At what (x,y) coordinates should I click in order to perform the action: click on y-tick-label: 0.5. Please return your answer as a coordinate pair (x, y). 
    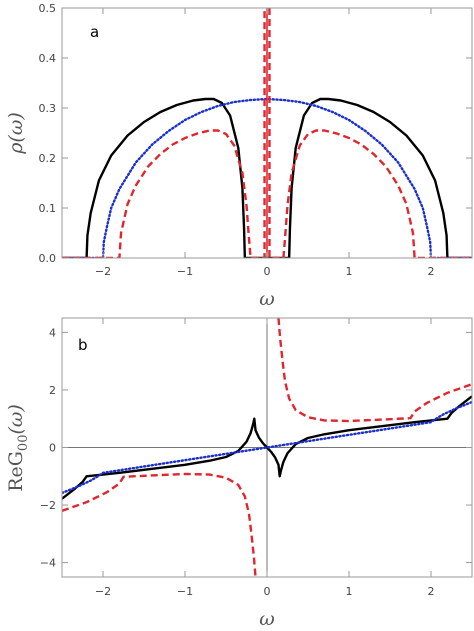
    Looking at the image, I should click on (48, 8).